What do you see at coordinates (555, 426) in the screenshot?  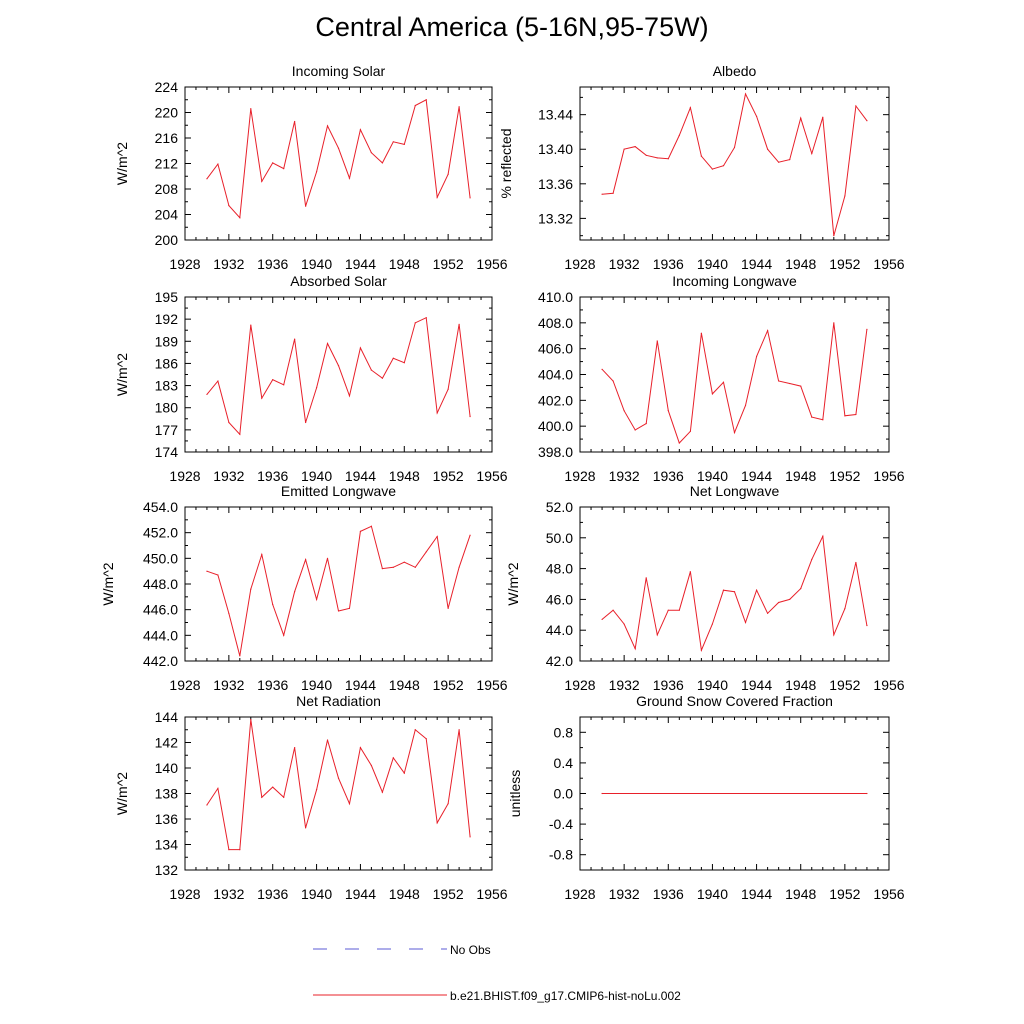 I see `y-tick-label: 400.0` at bounding box center [555, 426].